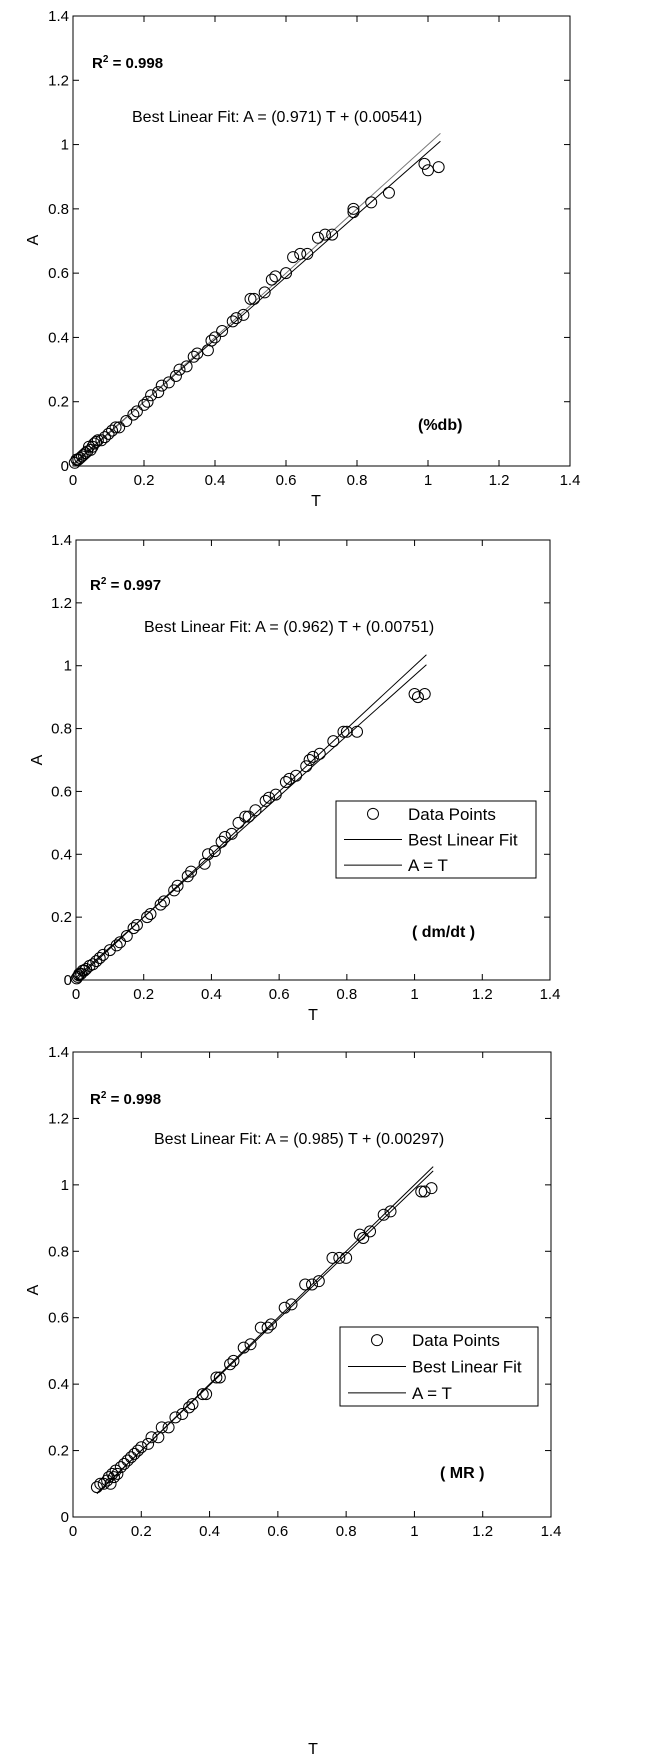  I want to click on identity-line, so click(251, 817).